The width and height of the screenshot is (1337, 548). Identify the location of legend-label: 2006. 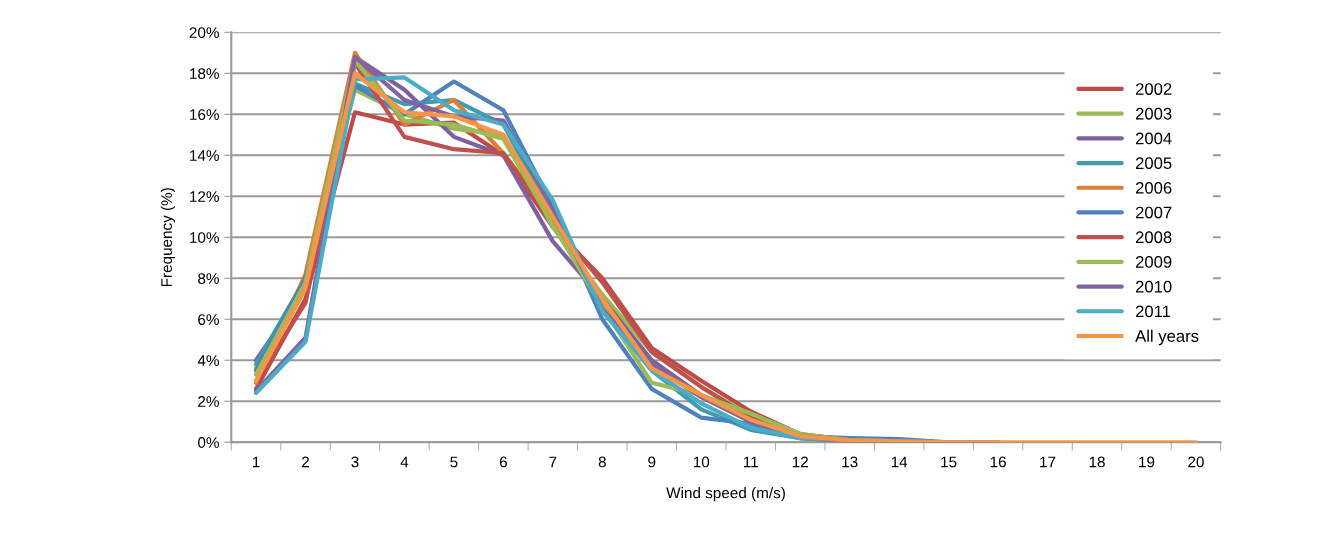
(1153, 187).